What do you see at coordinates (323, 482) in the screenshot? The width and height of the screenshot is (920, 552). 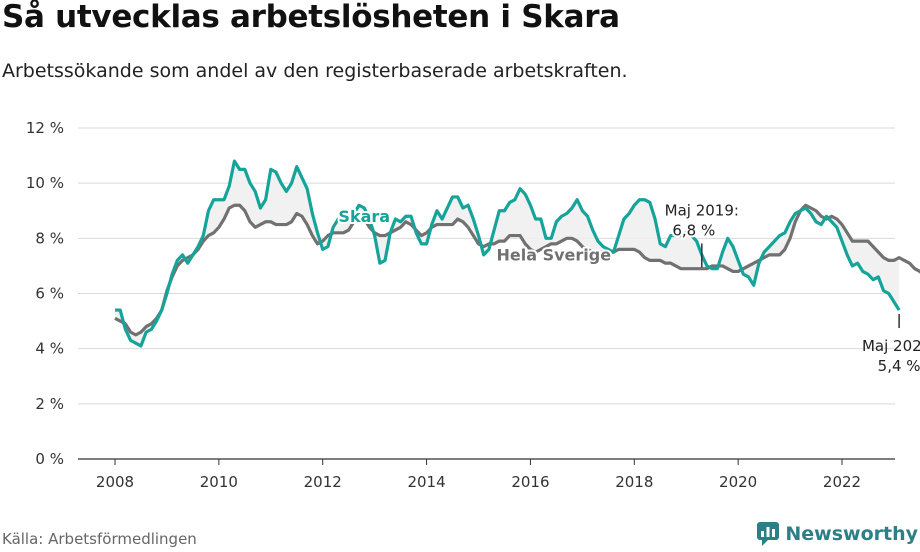 I see `x-tick-label: 2012` at bounding box center [323, 482].